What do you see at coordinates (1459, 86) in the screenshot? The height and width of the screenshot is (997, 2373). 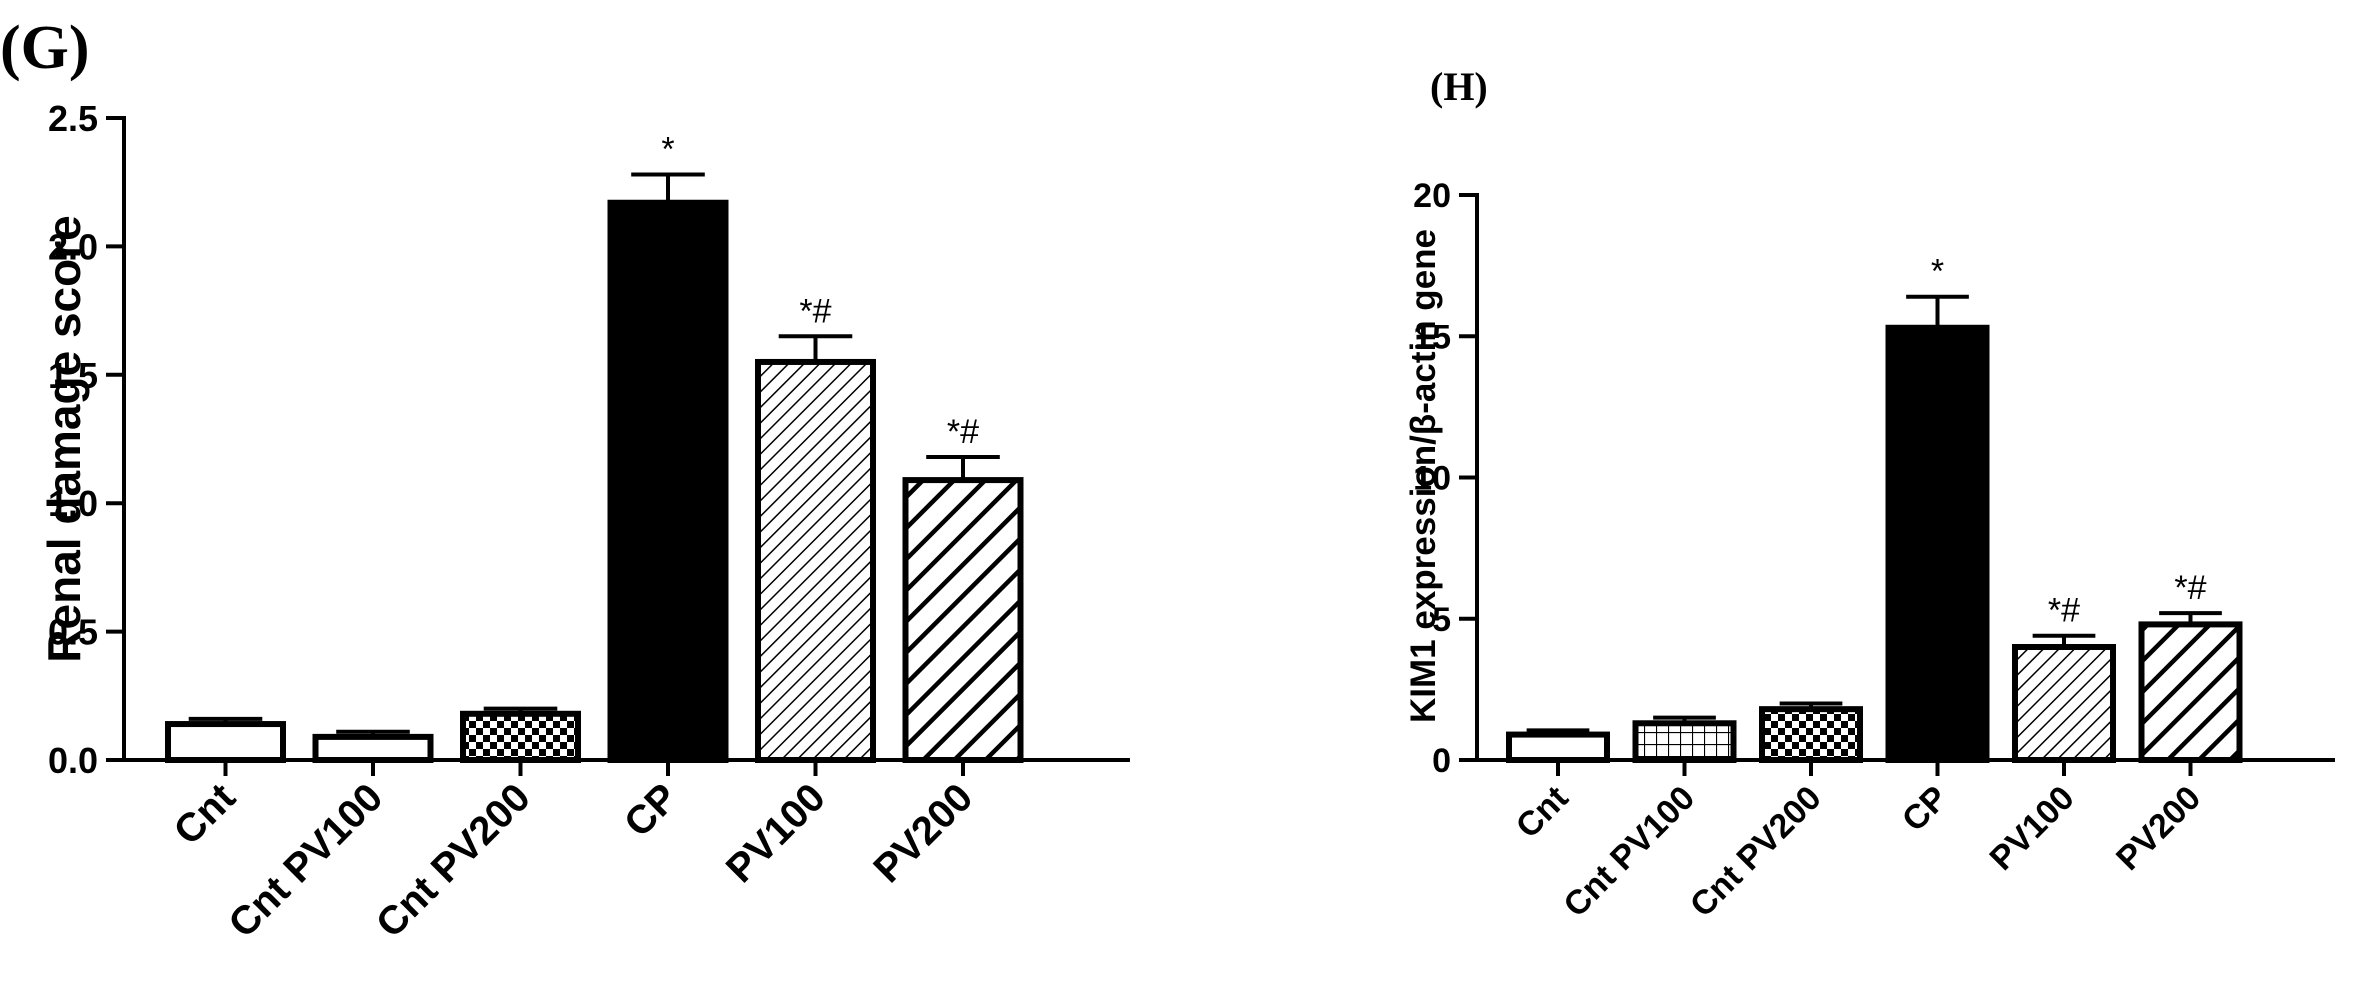 I see `panel-label: (H)` at bounding box center [1459, 86].